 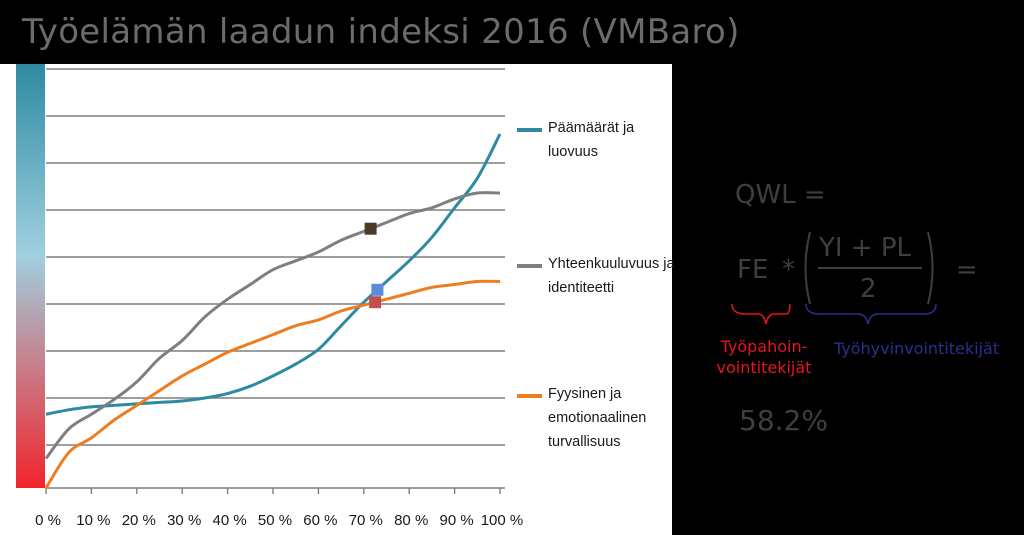 What do you see at coordinates (967, 270) in the screenshot?
I see `formula-equals: =` at bounding box center [967, 270].